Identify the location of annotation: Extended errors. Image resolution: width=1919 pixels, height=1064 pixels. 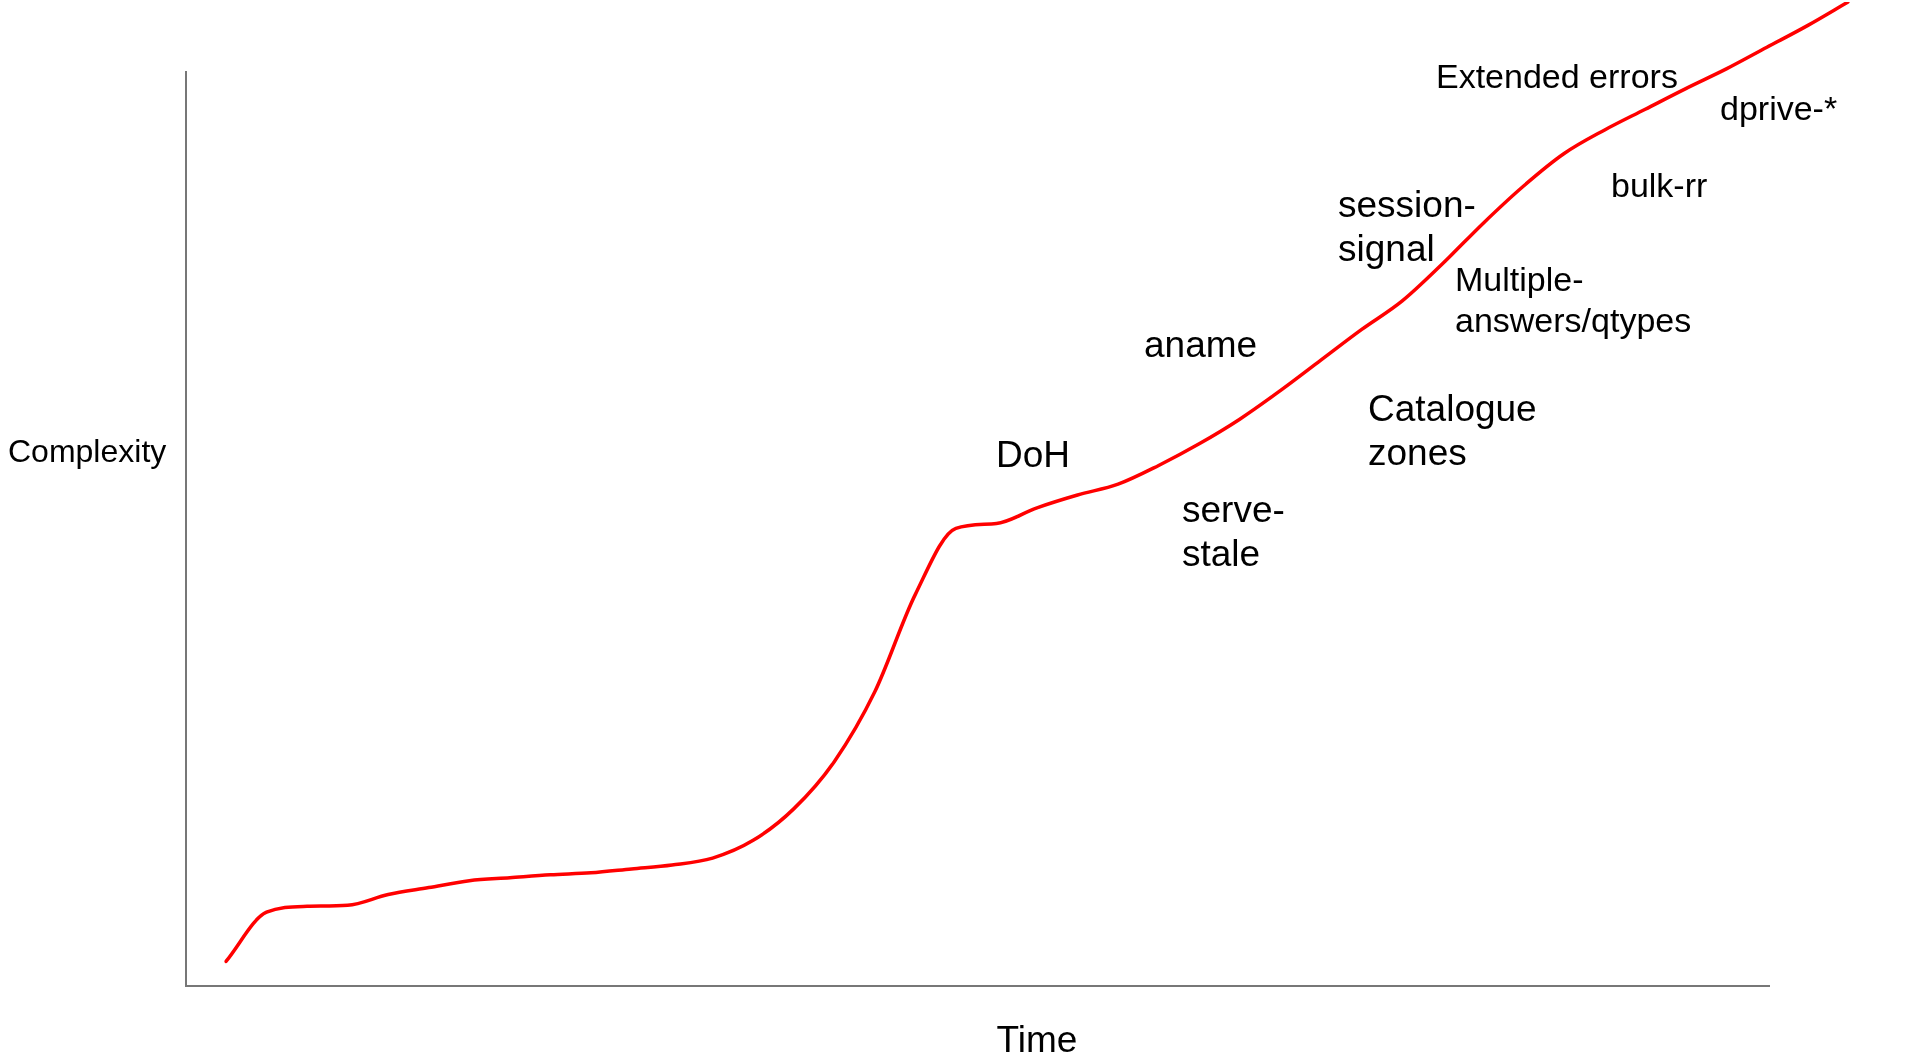
(1557, 76).